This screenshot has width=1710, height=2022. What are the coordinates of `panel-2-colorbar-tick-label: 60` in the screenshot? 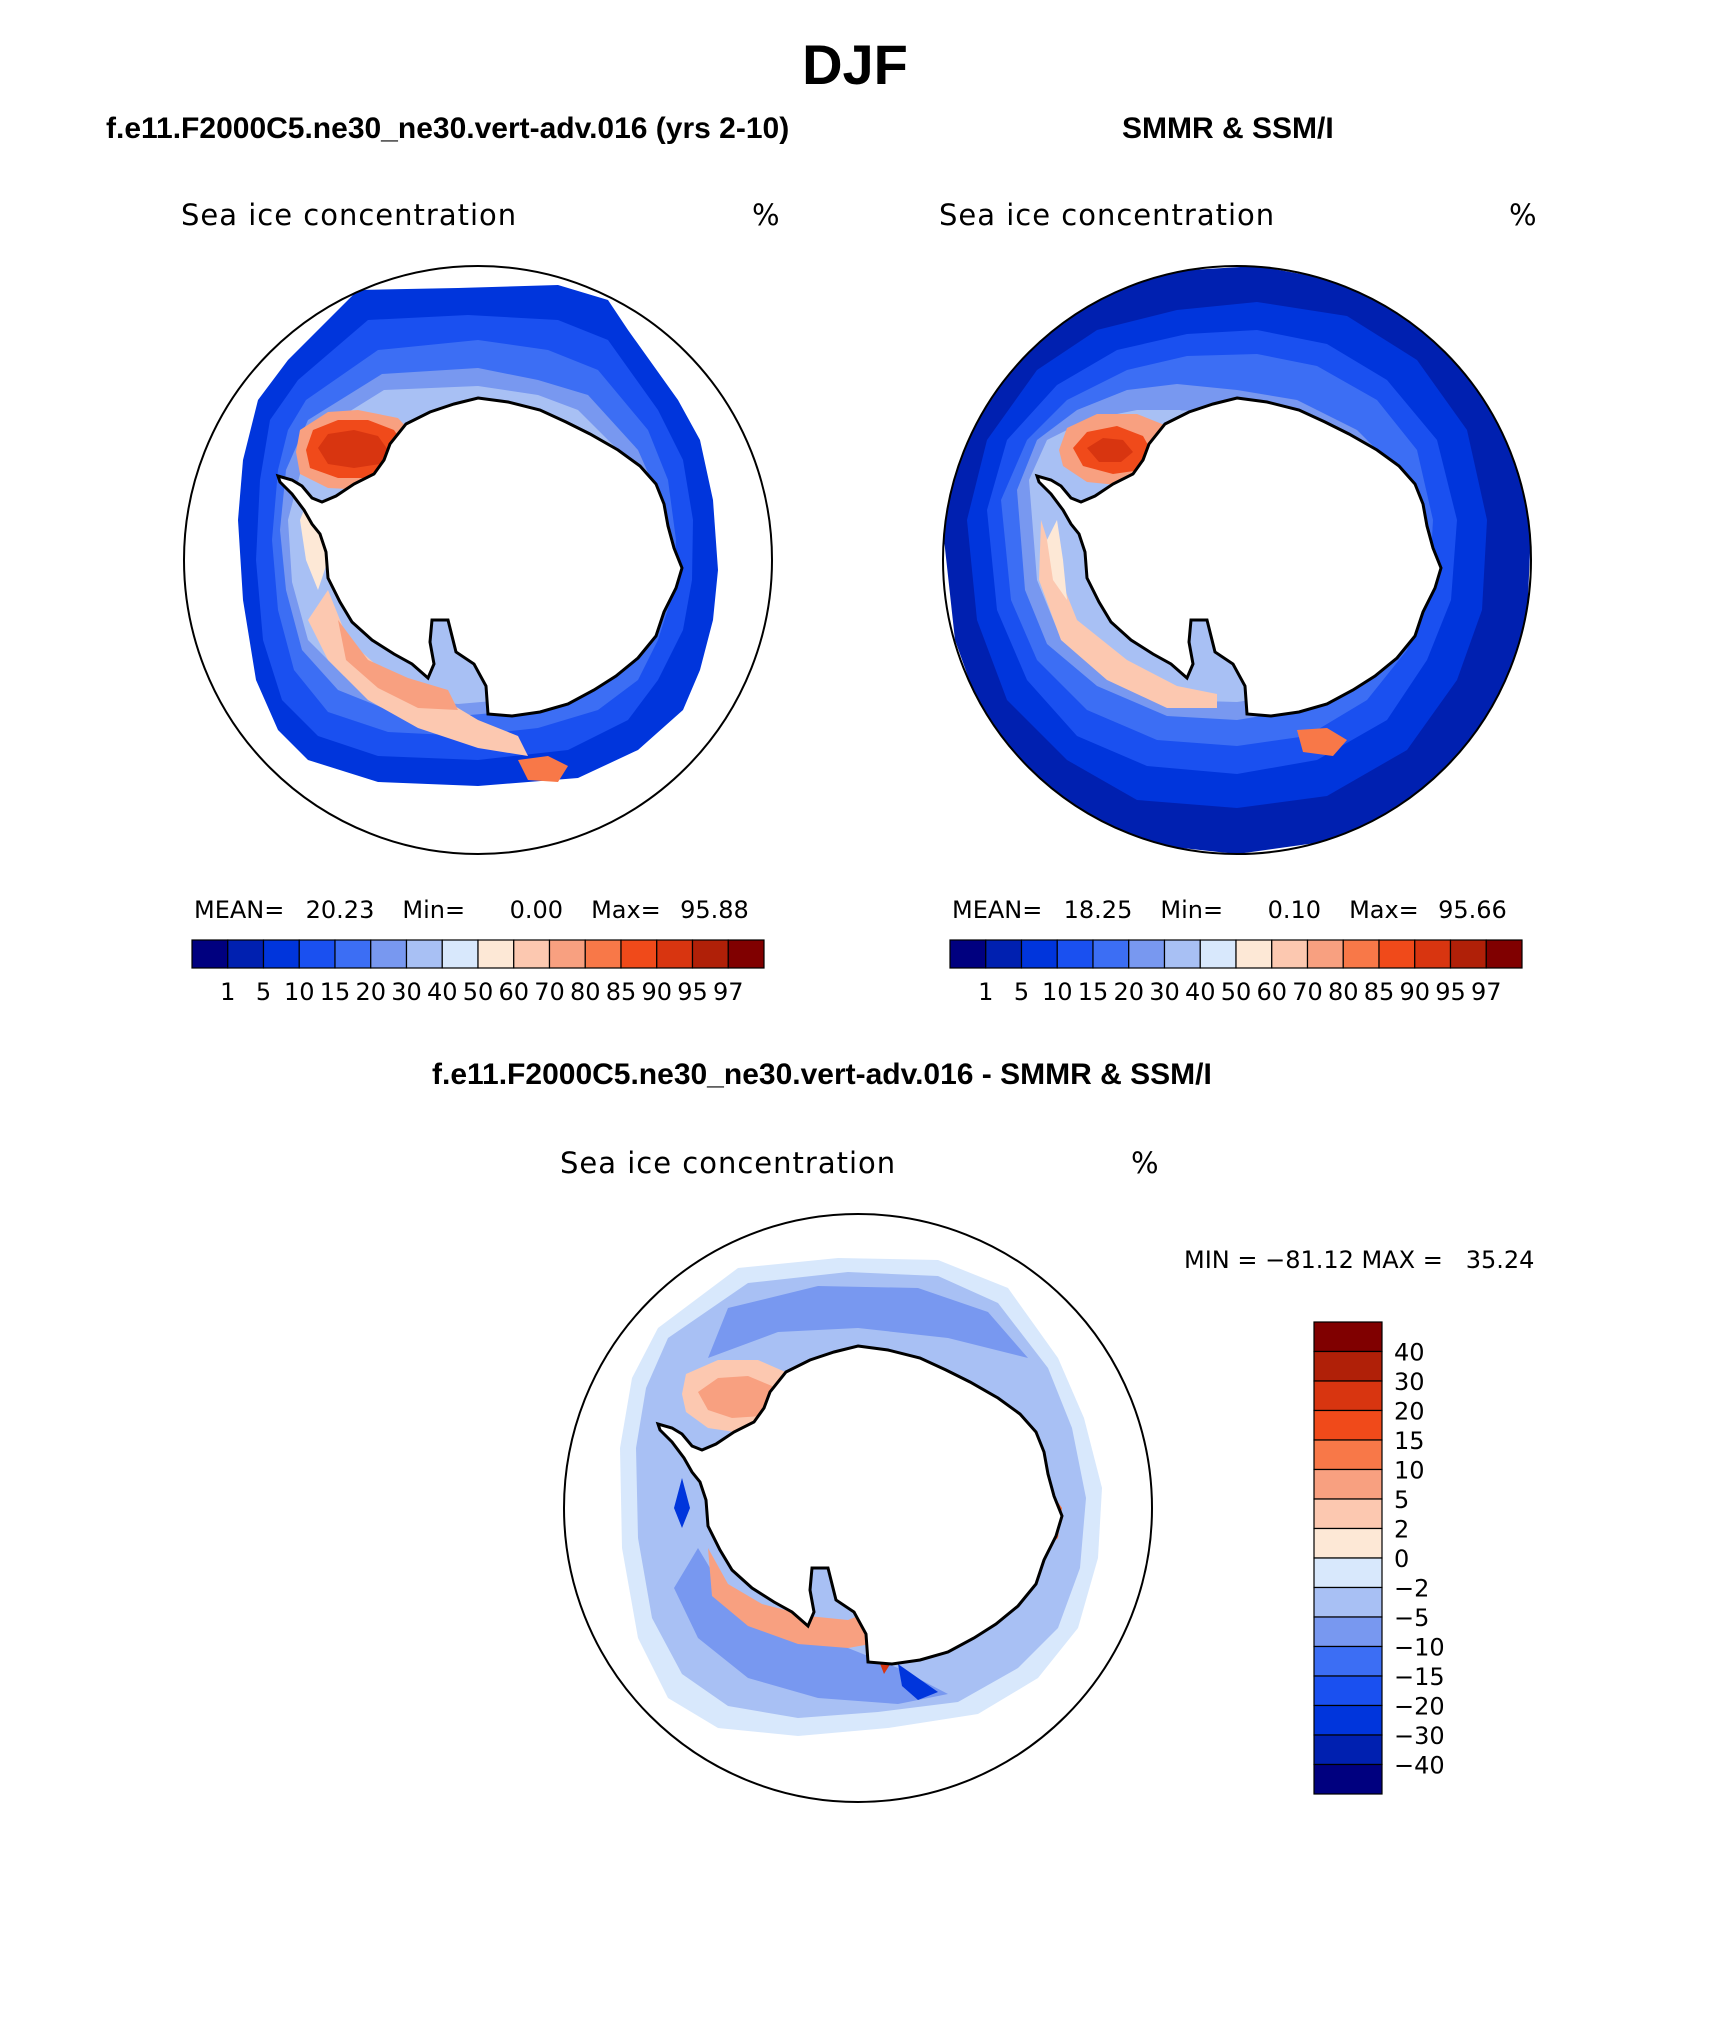 It's located at (1271, 992).